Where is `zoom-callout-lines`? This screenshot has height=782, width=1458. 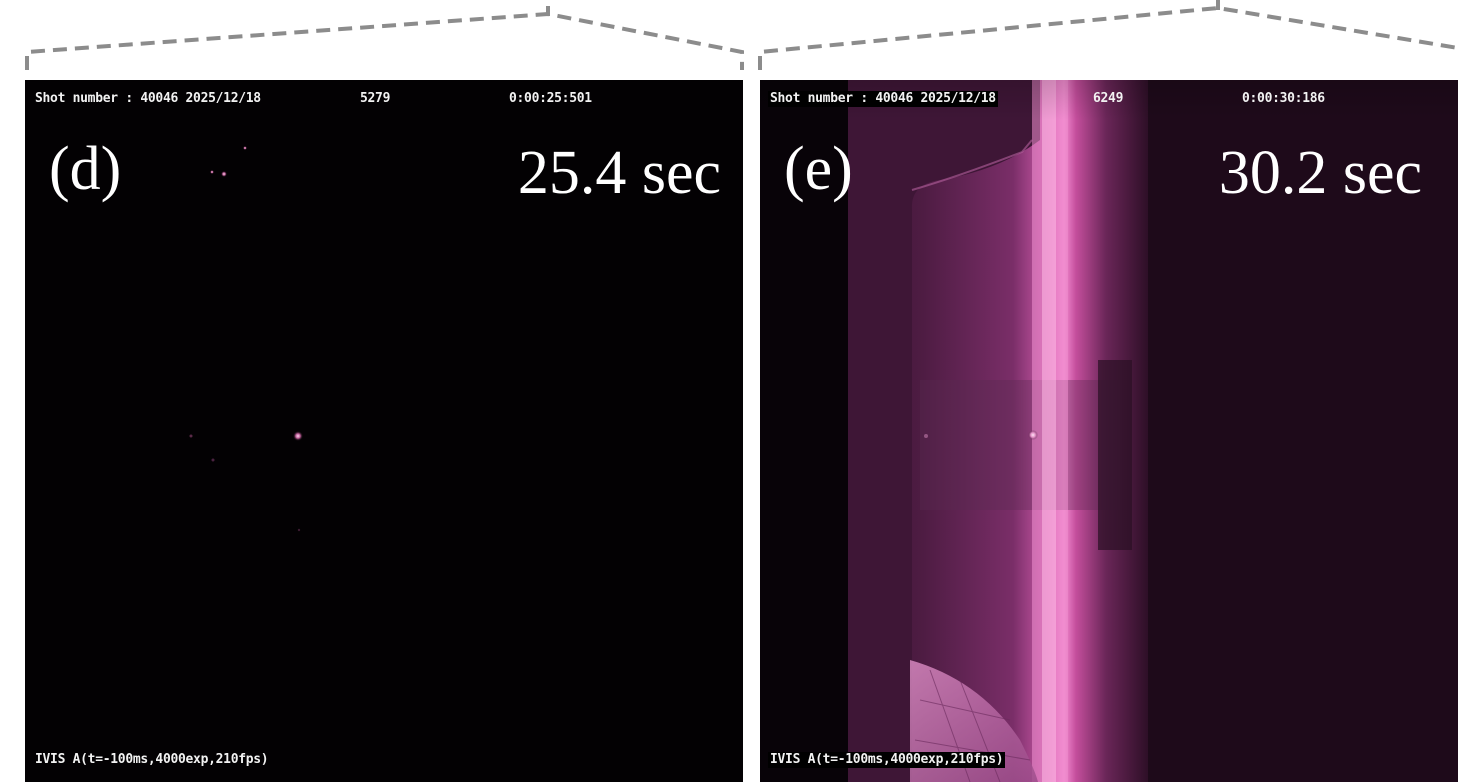
zoom-callout-lines is located at coordinates (741, 35).